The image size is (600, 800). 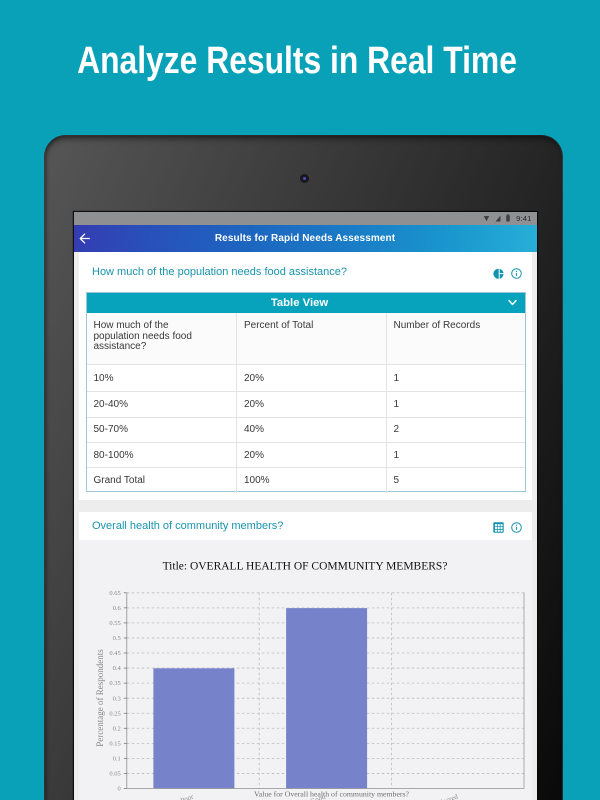 I want to click on svg-text: 0.25, so click(x=114, y=713).